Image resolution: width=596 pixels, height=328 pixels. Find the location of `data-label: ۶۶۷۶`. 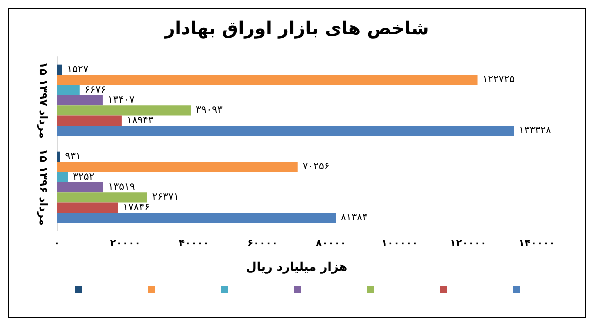

data-label: ۶۶۷۶ is located at coordinates (95, 90).